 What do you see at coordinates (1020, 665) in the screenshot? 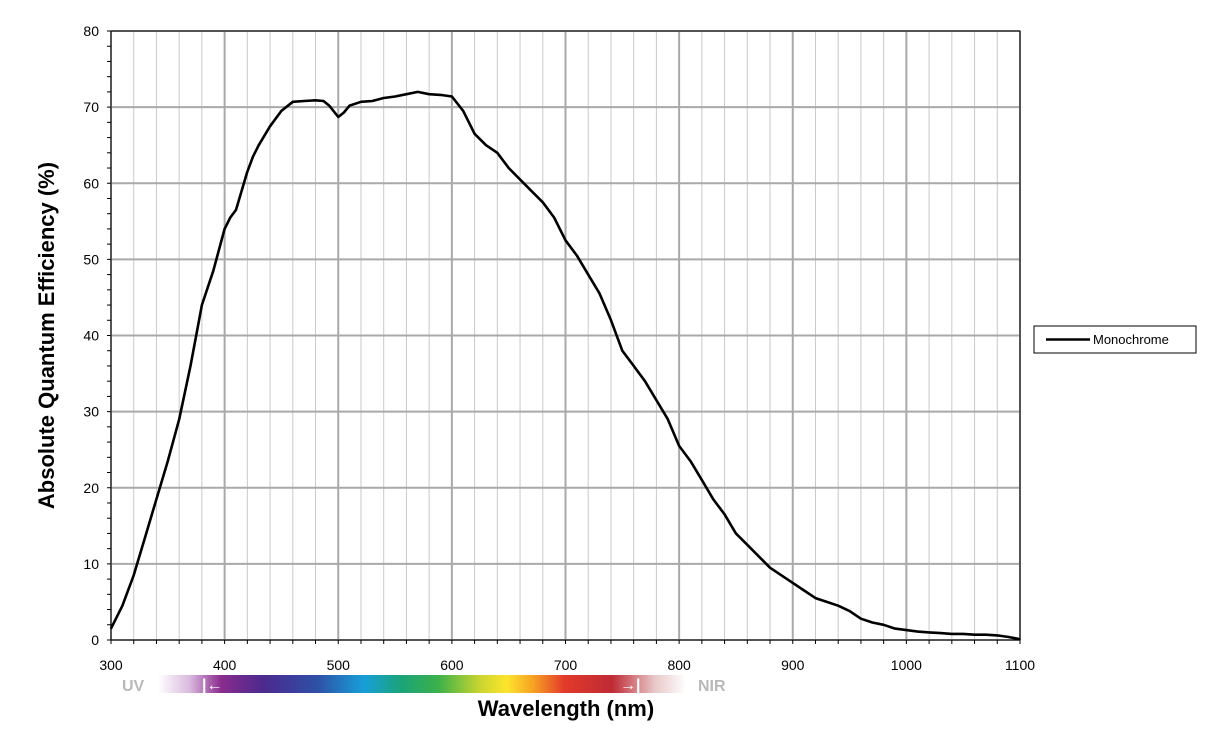
I see `x-tick-label: 1100` at bounding box center [1020, 665].